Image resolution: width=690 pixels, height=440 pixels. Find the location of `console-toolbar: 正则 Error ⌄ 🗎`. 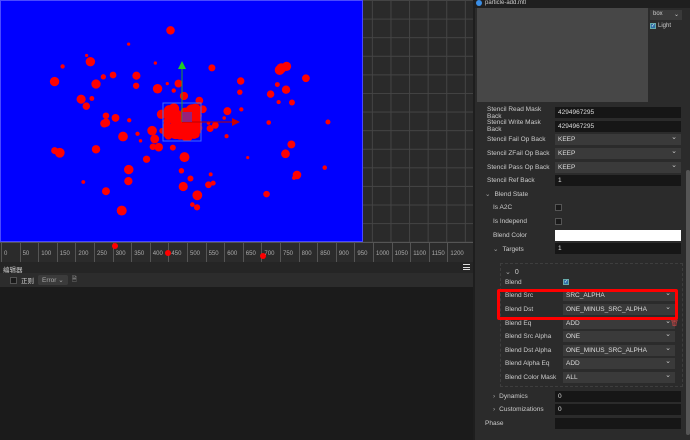

console-toolbar: 正则 Error ⌄ 🗎 is located at coordinates (236, 280).